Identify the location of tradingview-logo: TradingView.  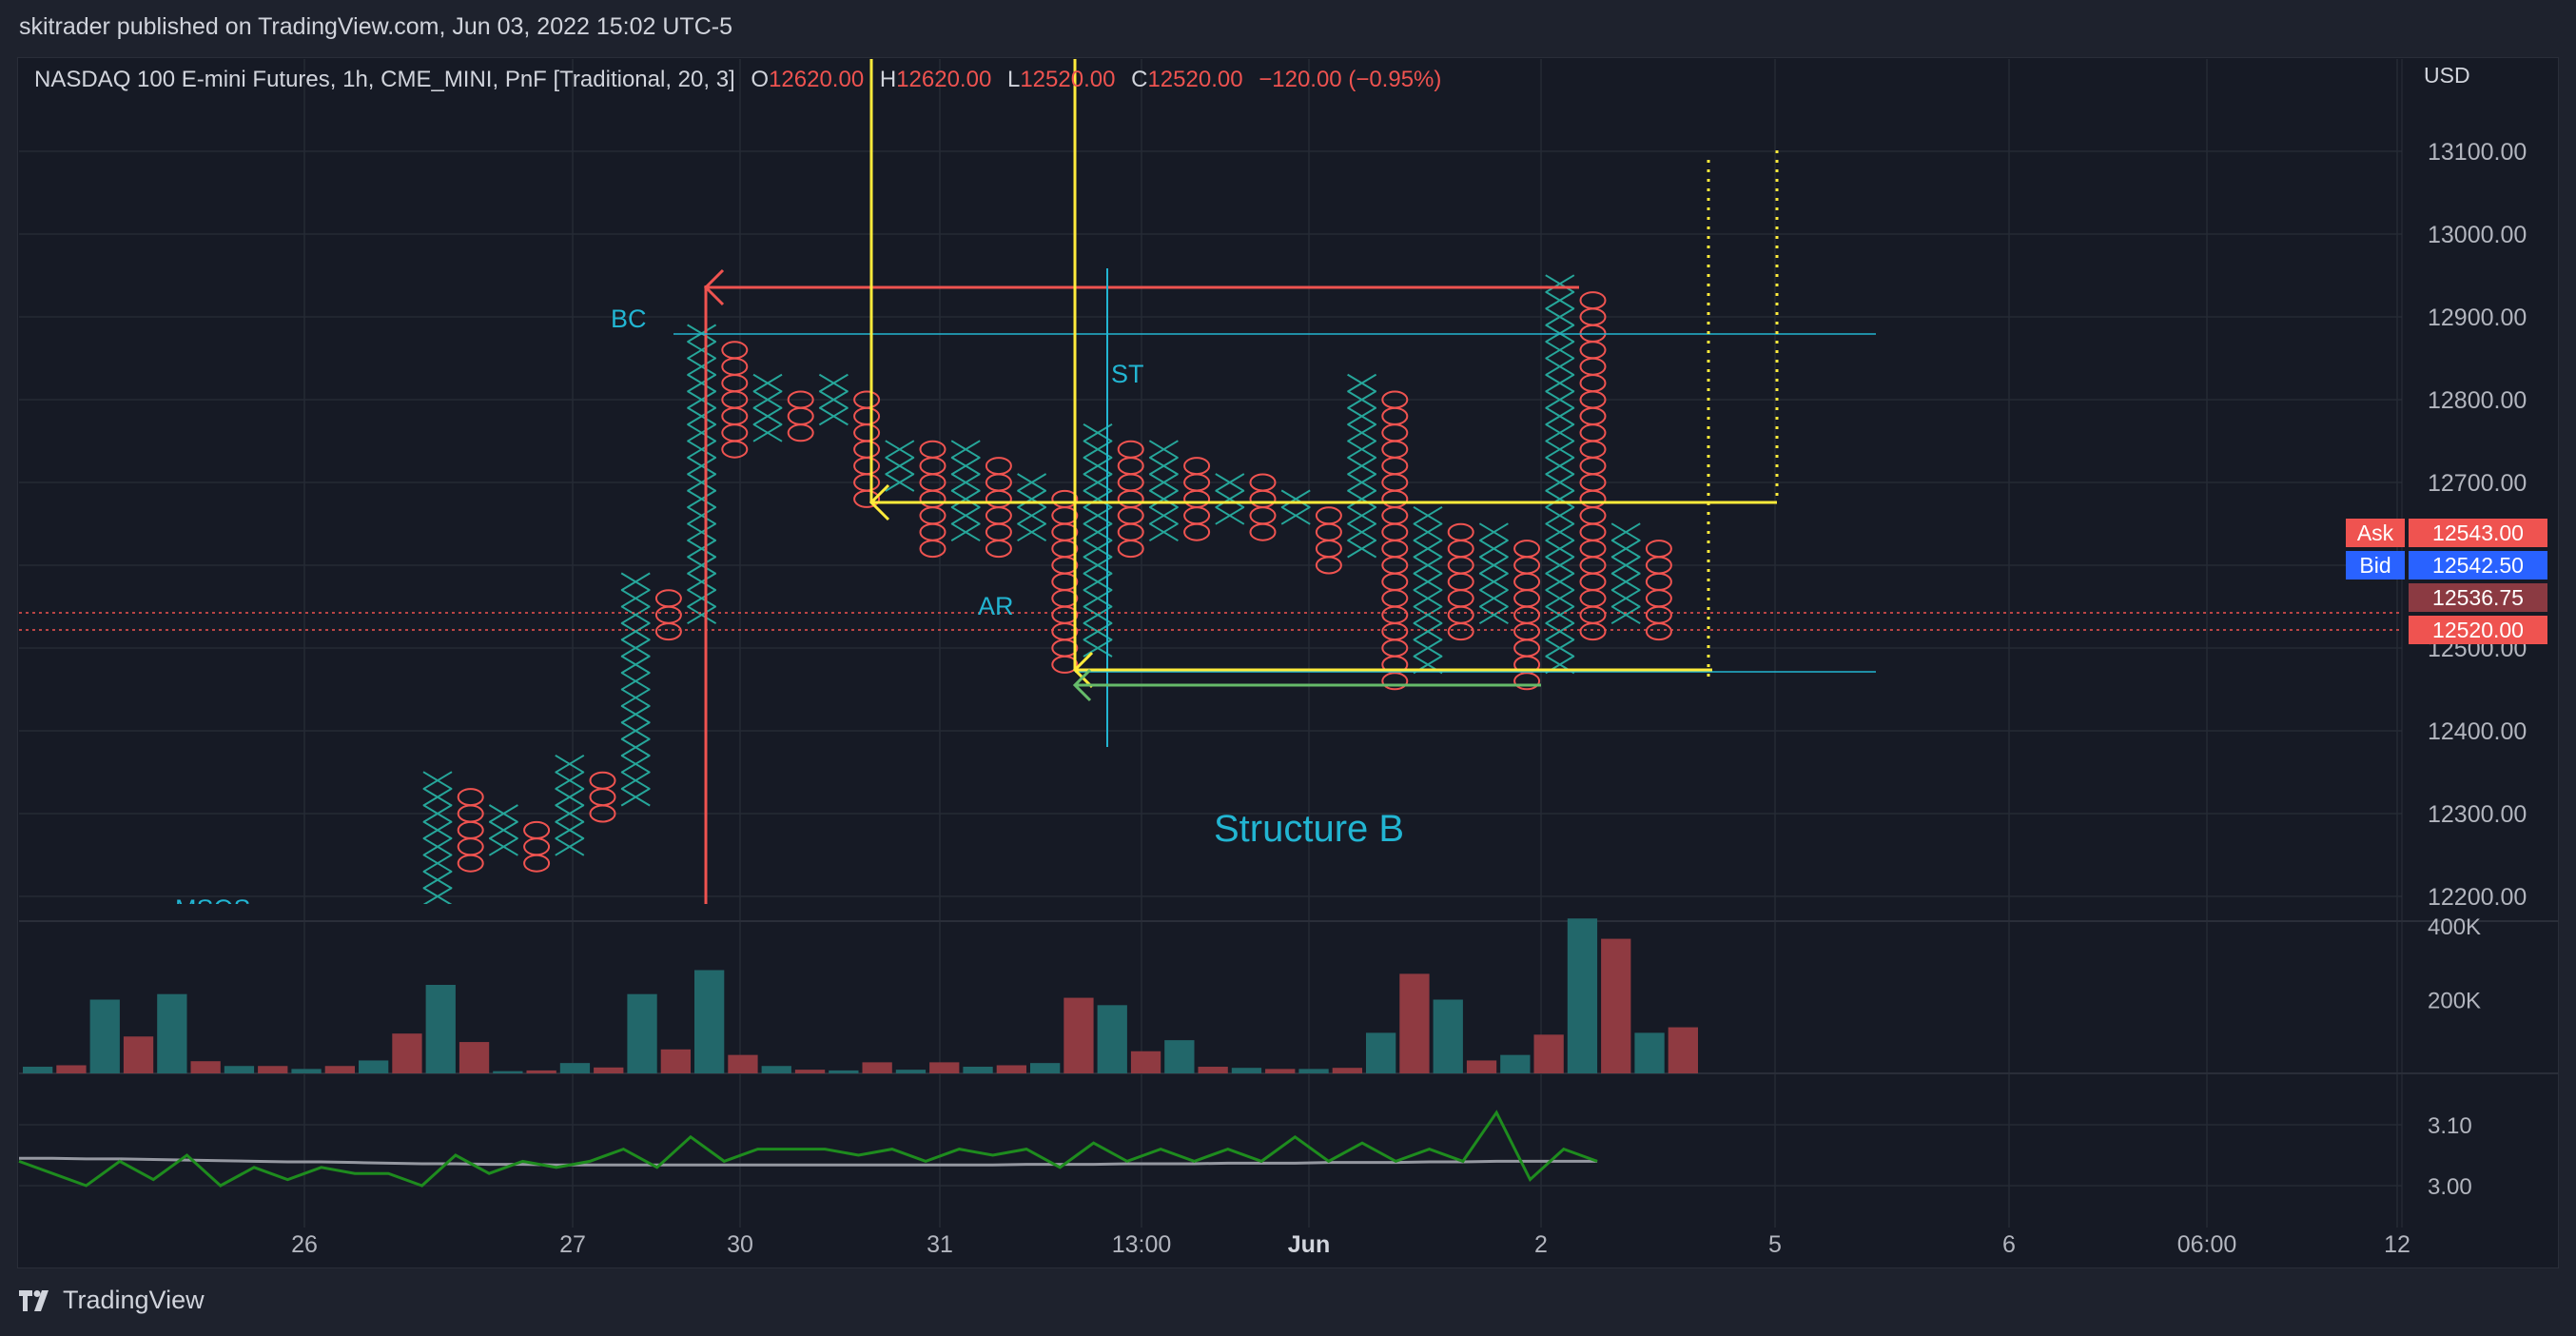
(112, 1300).